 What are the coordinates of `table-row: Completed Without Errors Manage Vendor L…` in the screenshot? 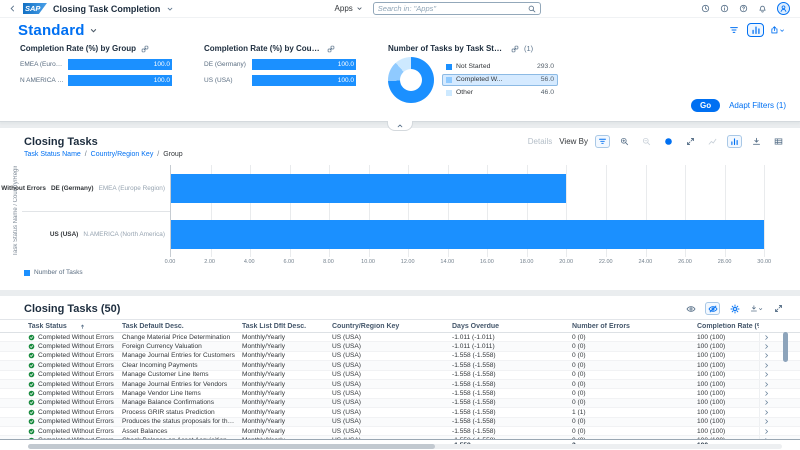 It's located at (400, 394).